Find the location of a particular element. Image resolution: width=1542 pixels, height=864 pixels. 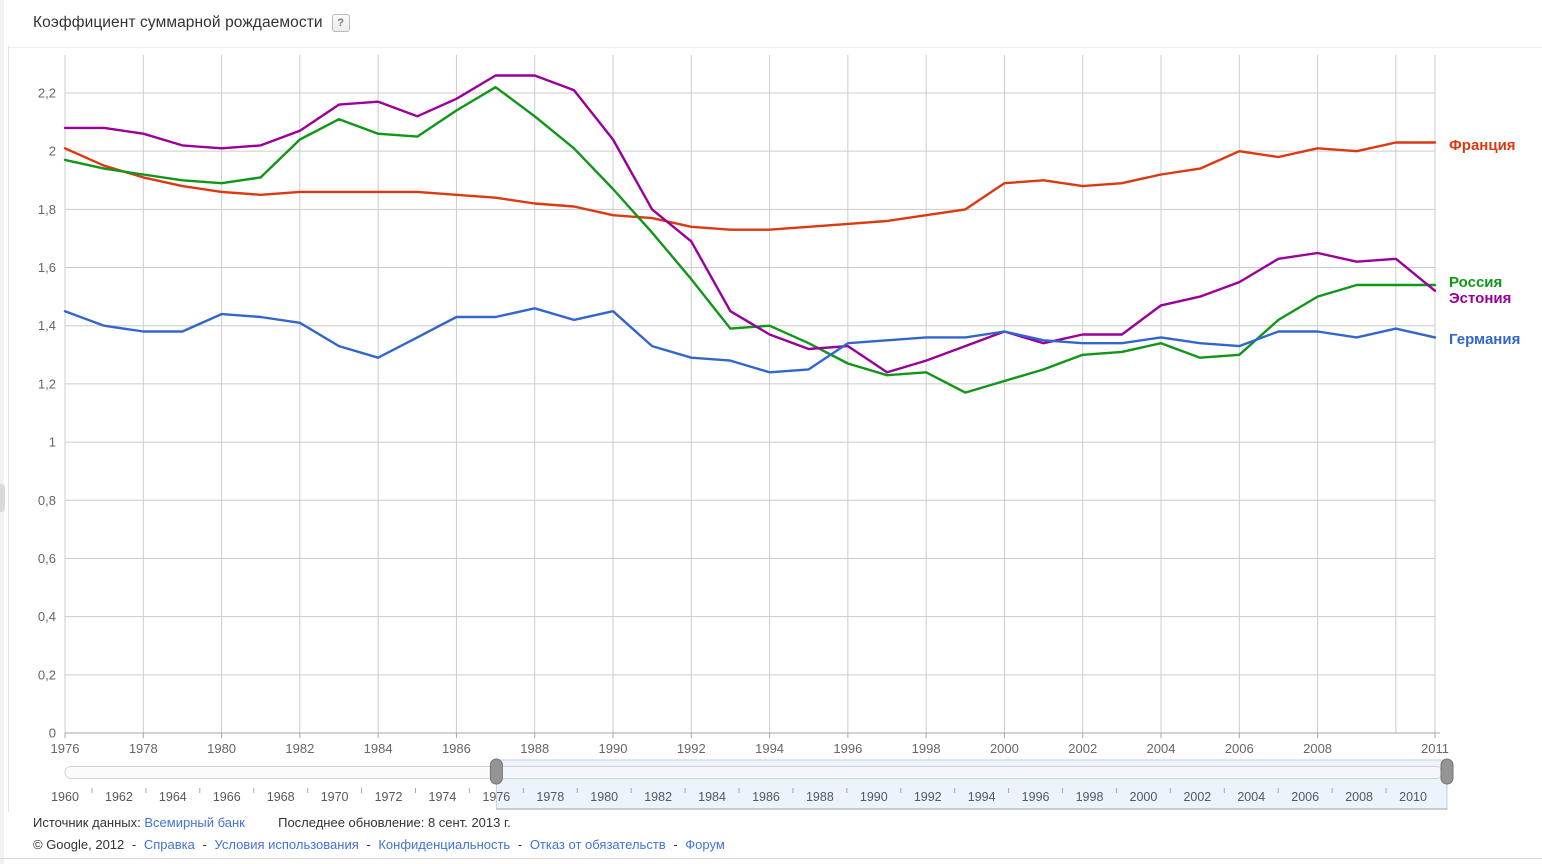

slider-year-label: 1992 is located at coordinates (928, 797).